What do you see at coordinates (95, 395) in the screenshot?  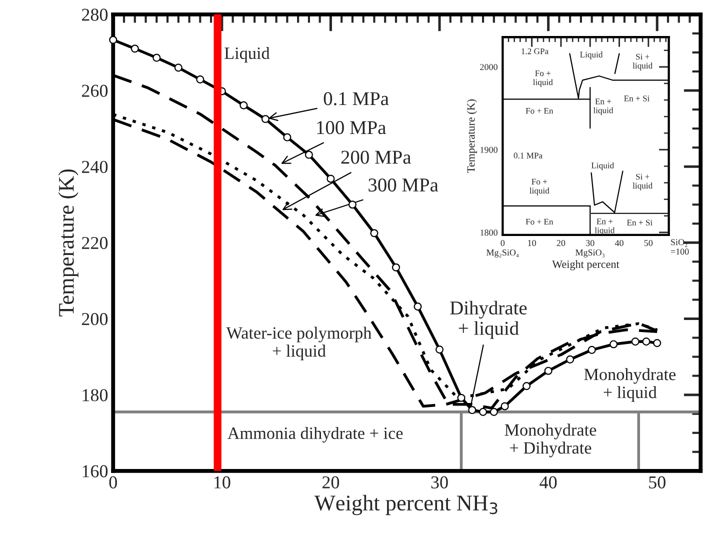 I see `y-tick-label: 180` at bounding box center [95, 395].